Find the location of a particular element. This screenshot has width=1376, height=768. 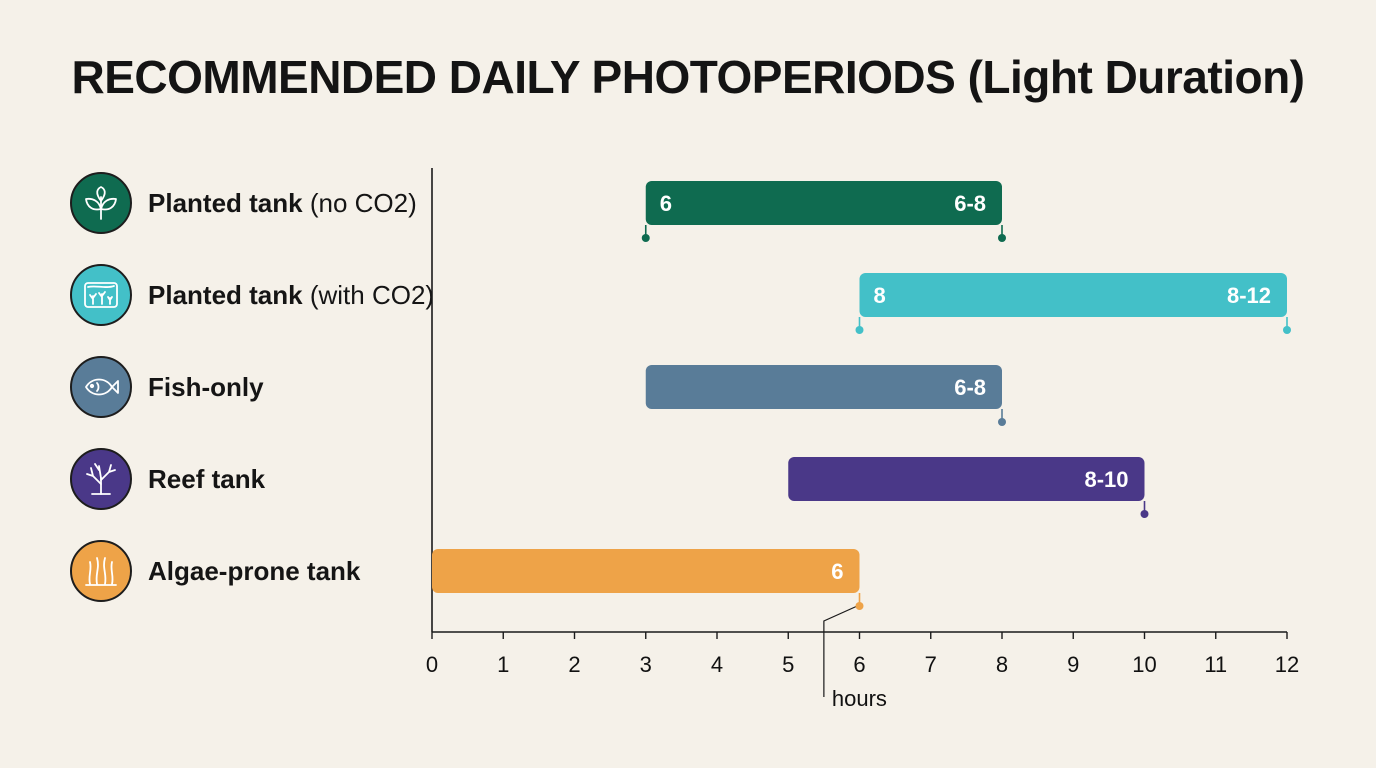

row-label-reef-tank: Reef tank is located at coordinates (167, 479).